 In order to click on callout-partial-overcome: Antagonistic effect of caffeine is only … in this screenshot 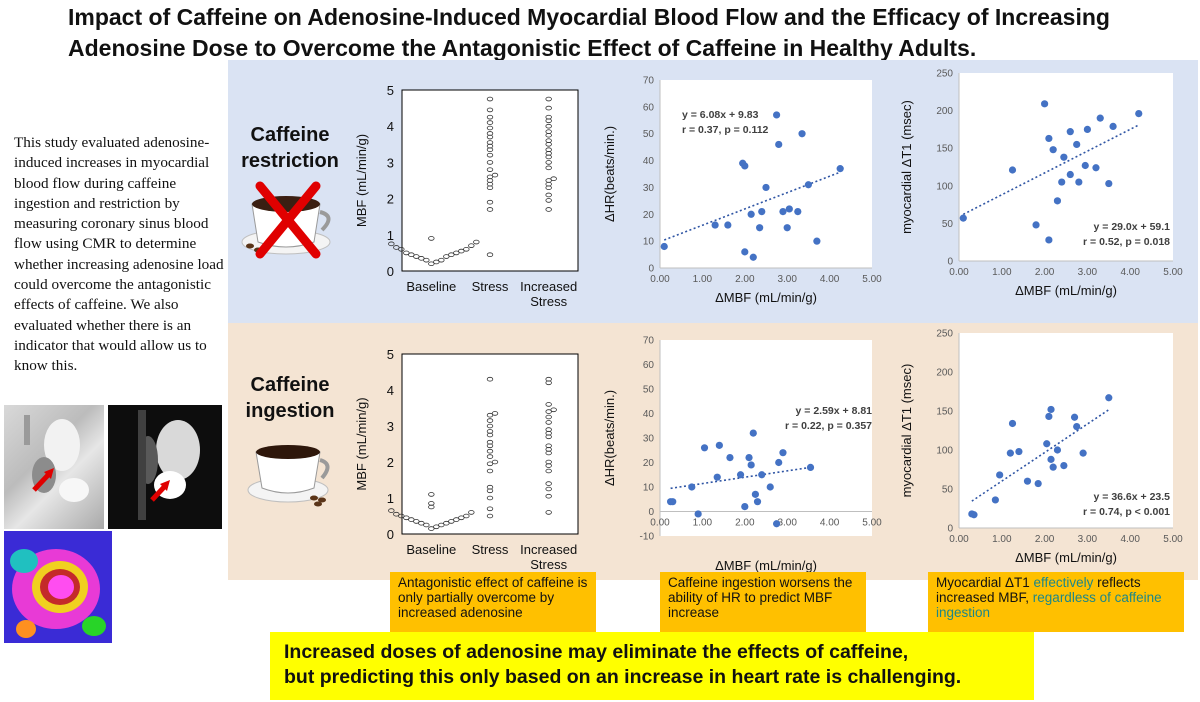, I will do `click(493, 602)`.